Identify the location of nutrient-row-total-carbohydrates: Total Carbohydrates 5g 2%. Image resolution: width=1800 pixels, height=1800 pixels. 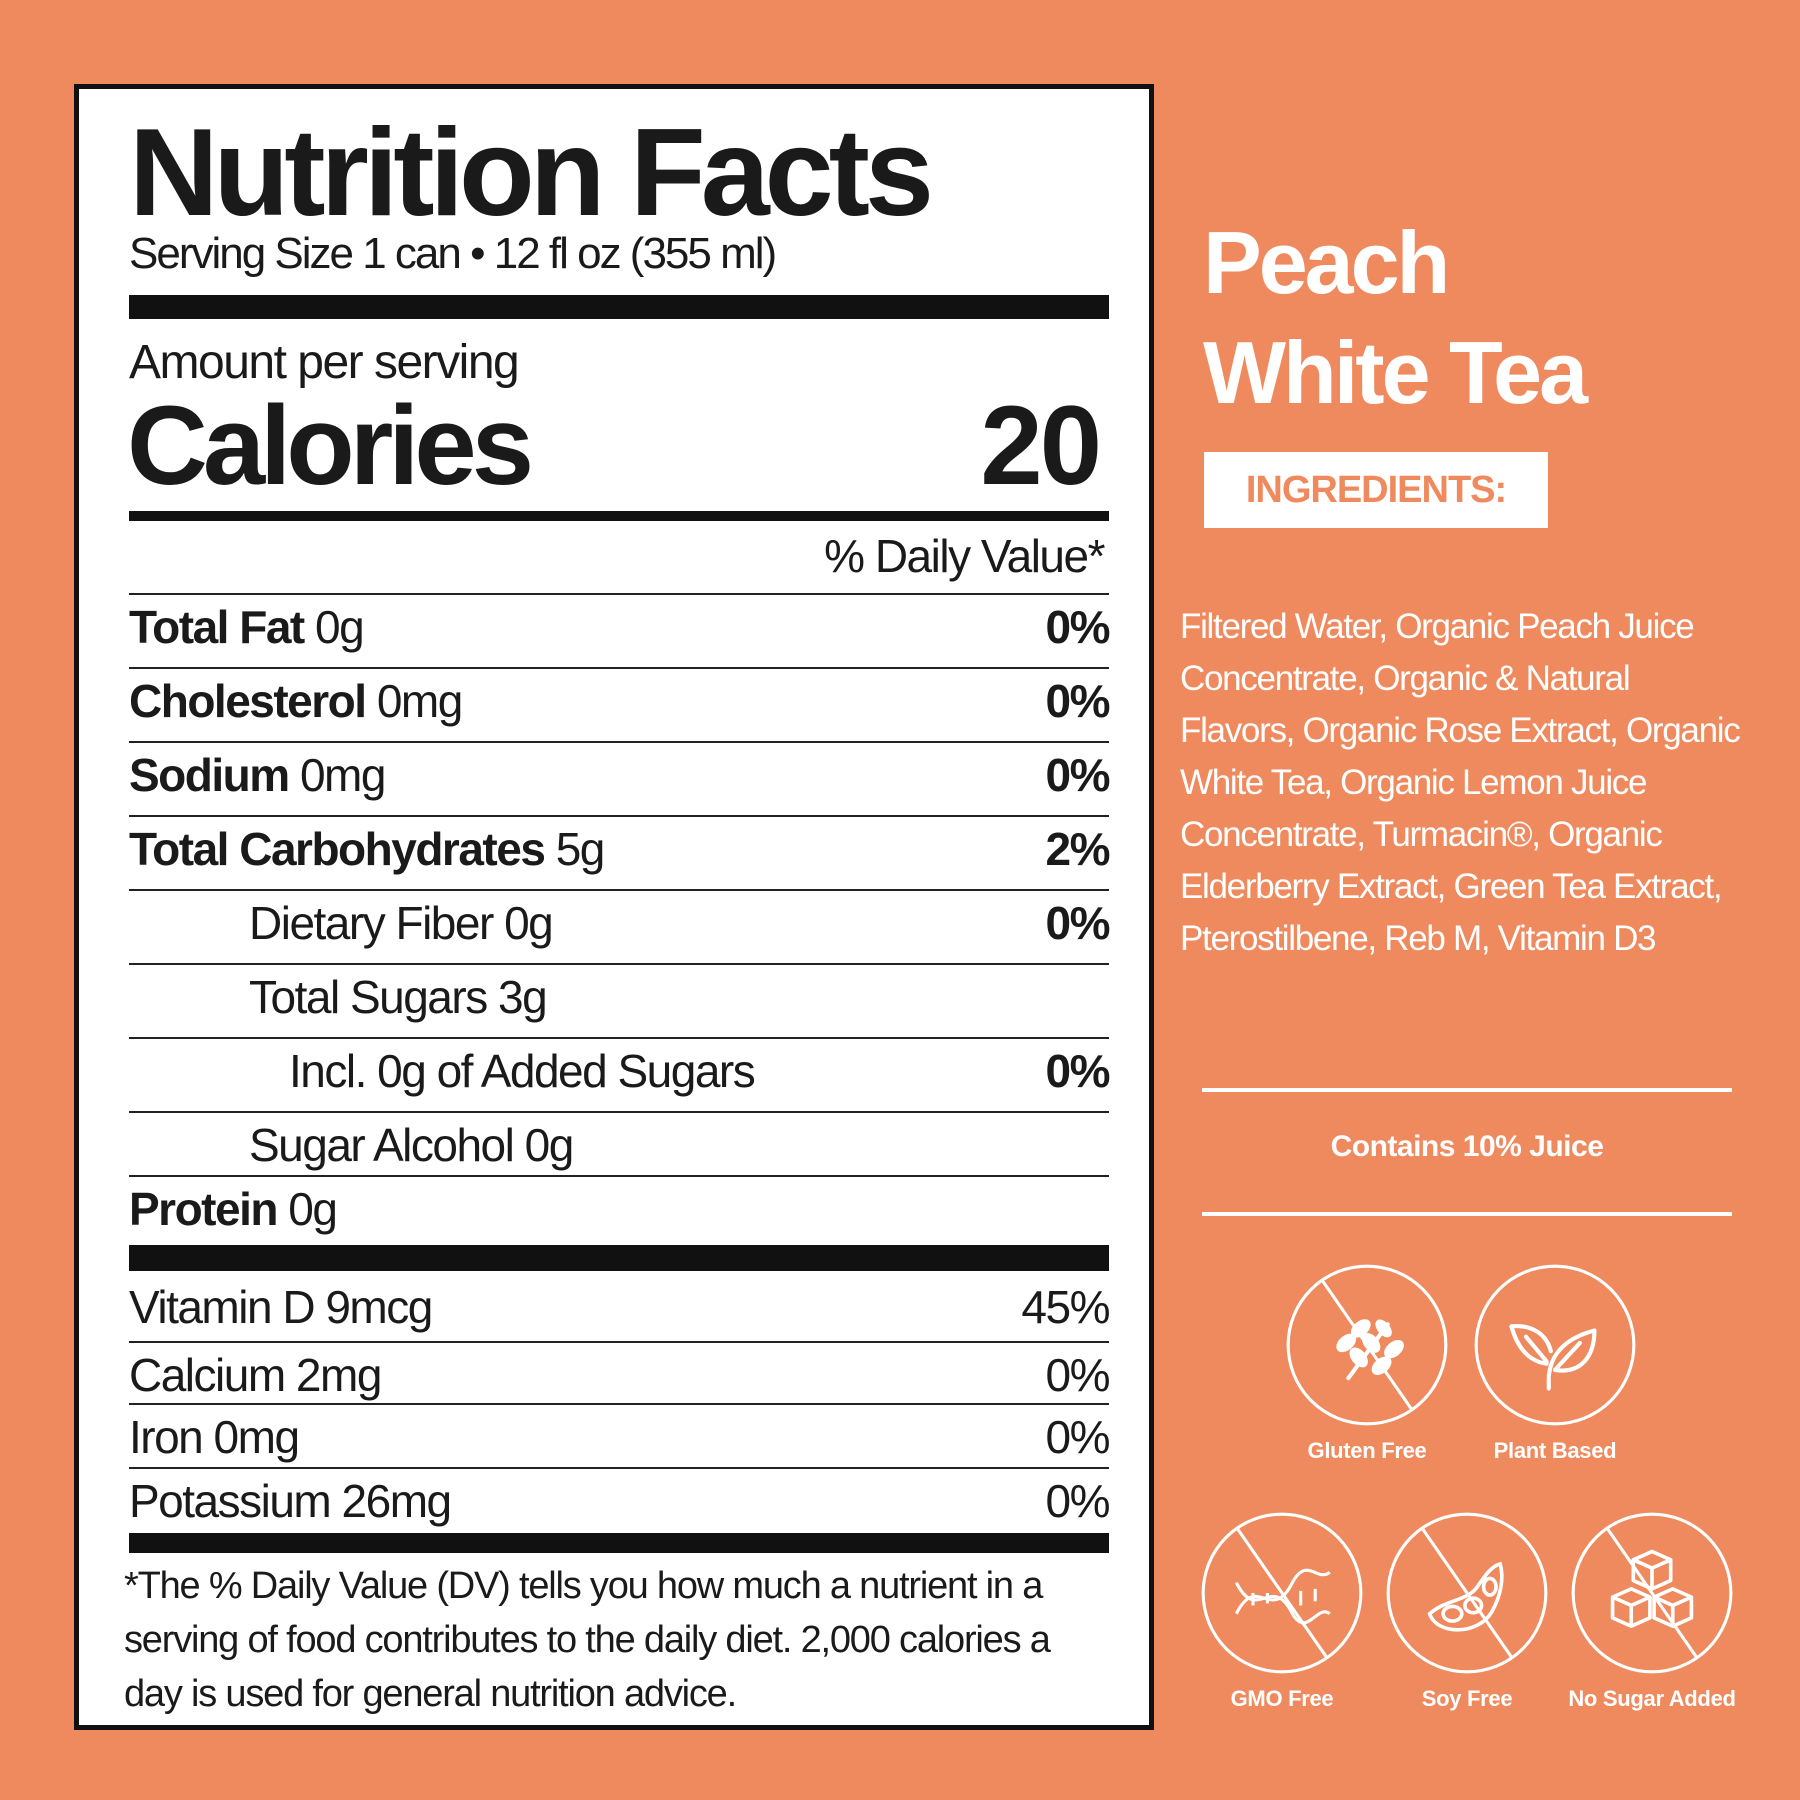
(620, 849).